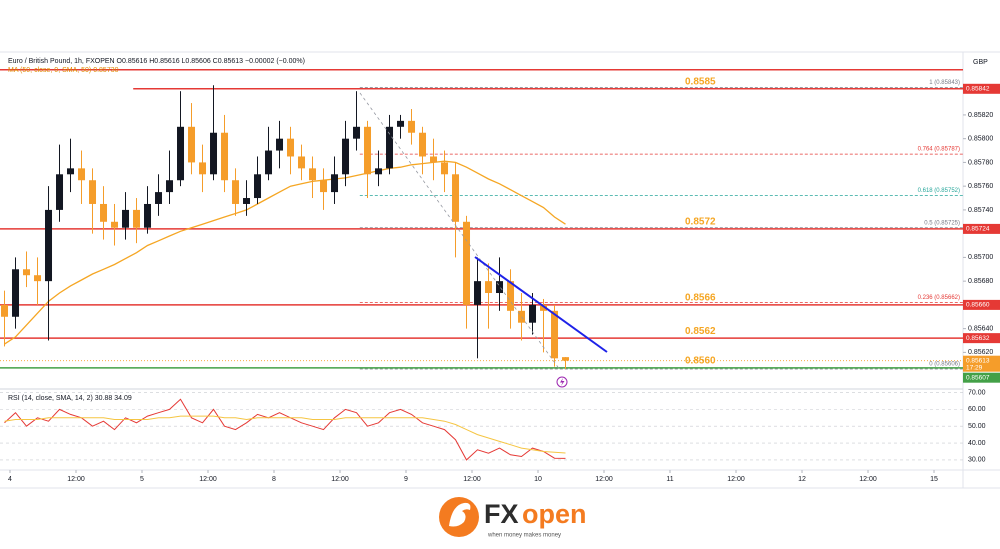 This screenshot has width=1000, height=549. Describe the element at coordinates (538, 479) in the screenshot. I see `x-tick-label: 10` at that location.